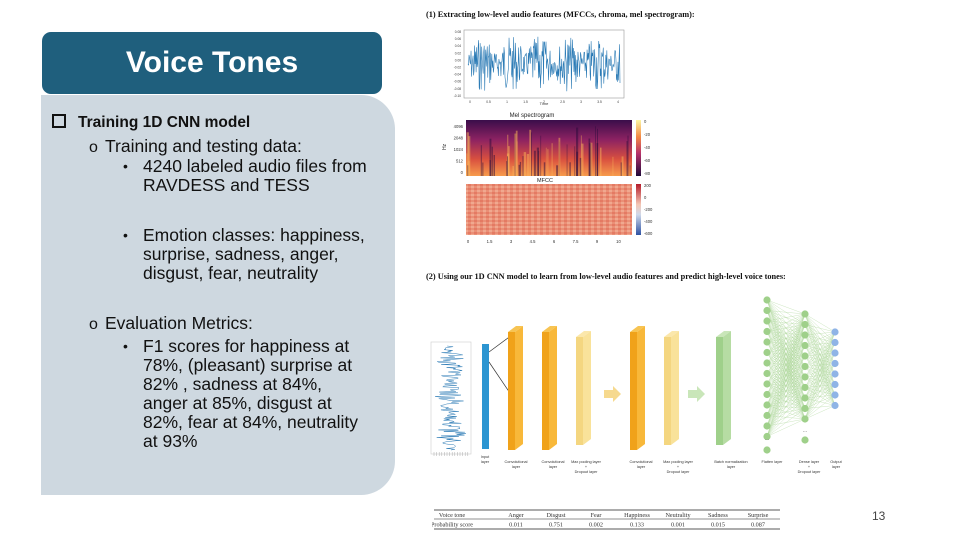  What do you see at coordinates (59, 121) in the screenshot?
I see `checkbox-bullet-icon` at bounding box center [59, 121].